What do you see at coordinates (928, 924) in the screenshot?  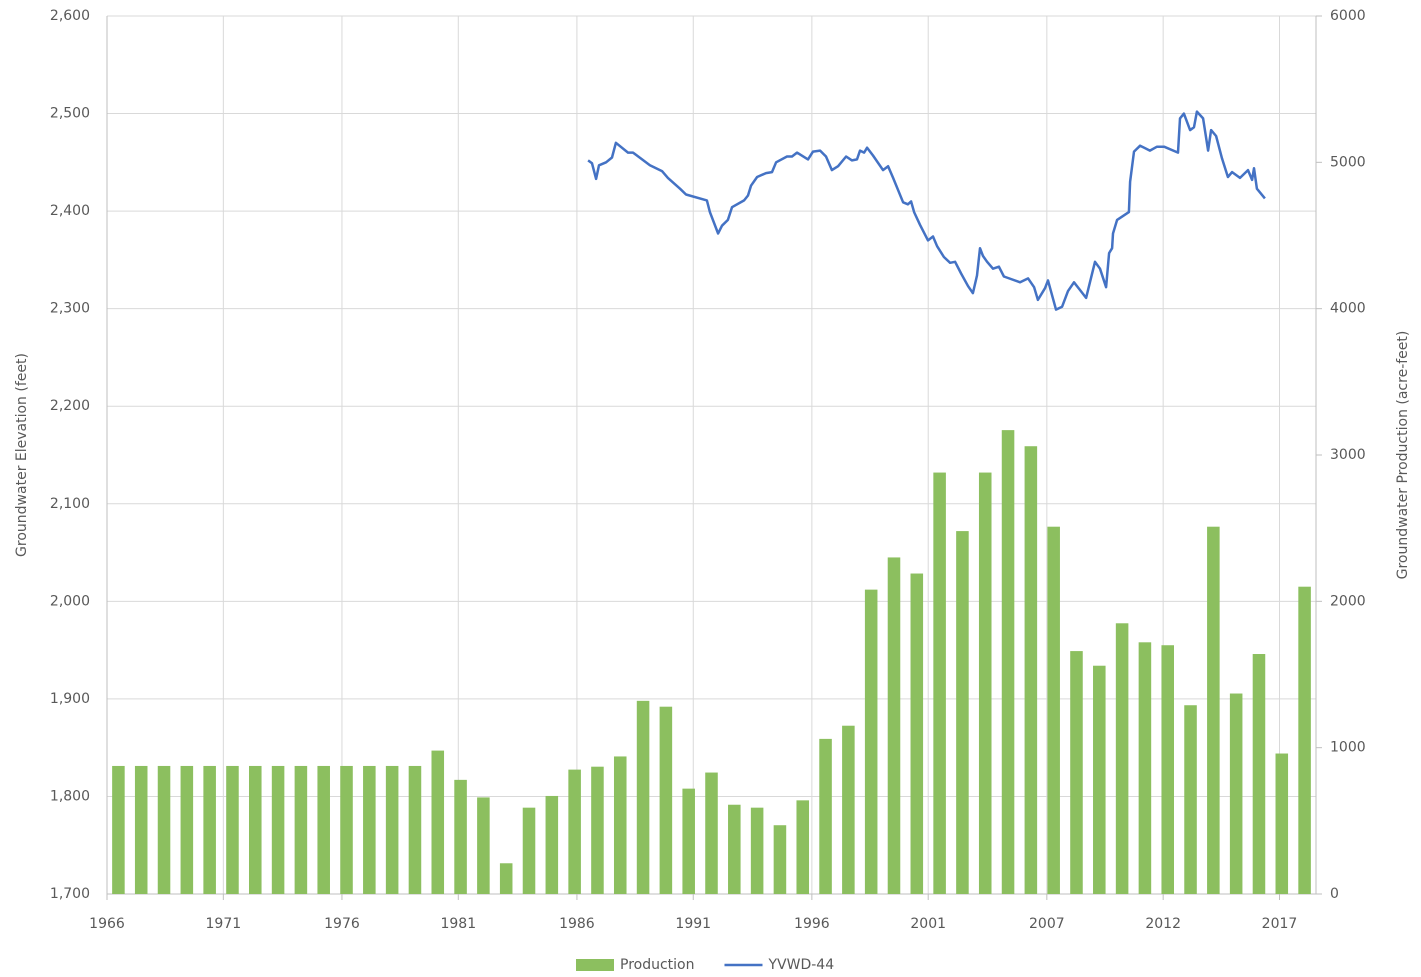 I see `x-tick-label: 2001` at bounding box center [928, 924].